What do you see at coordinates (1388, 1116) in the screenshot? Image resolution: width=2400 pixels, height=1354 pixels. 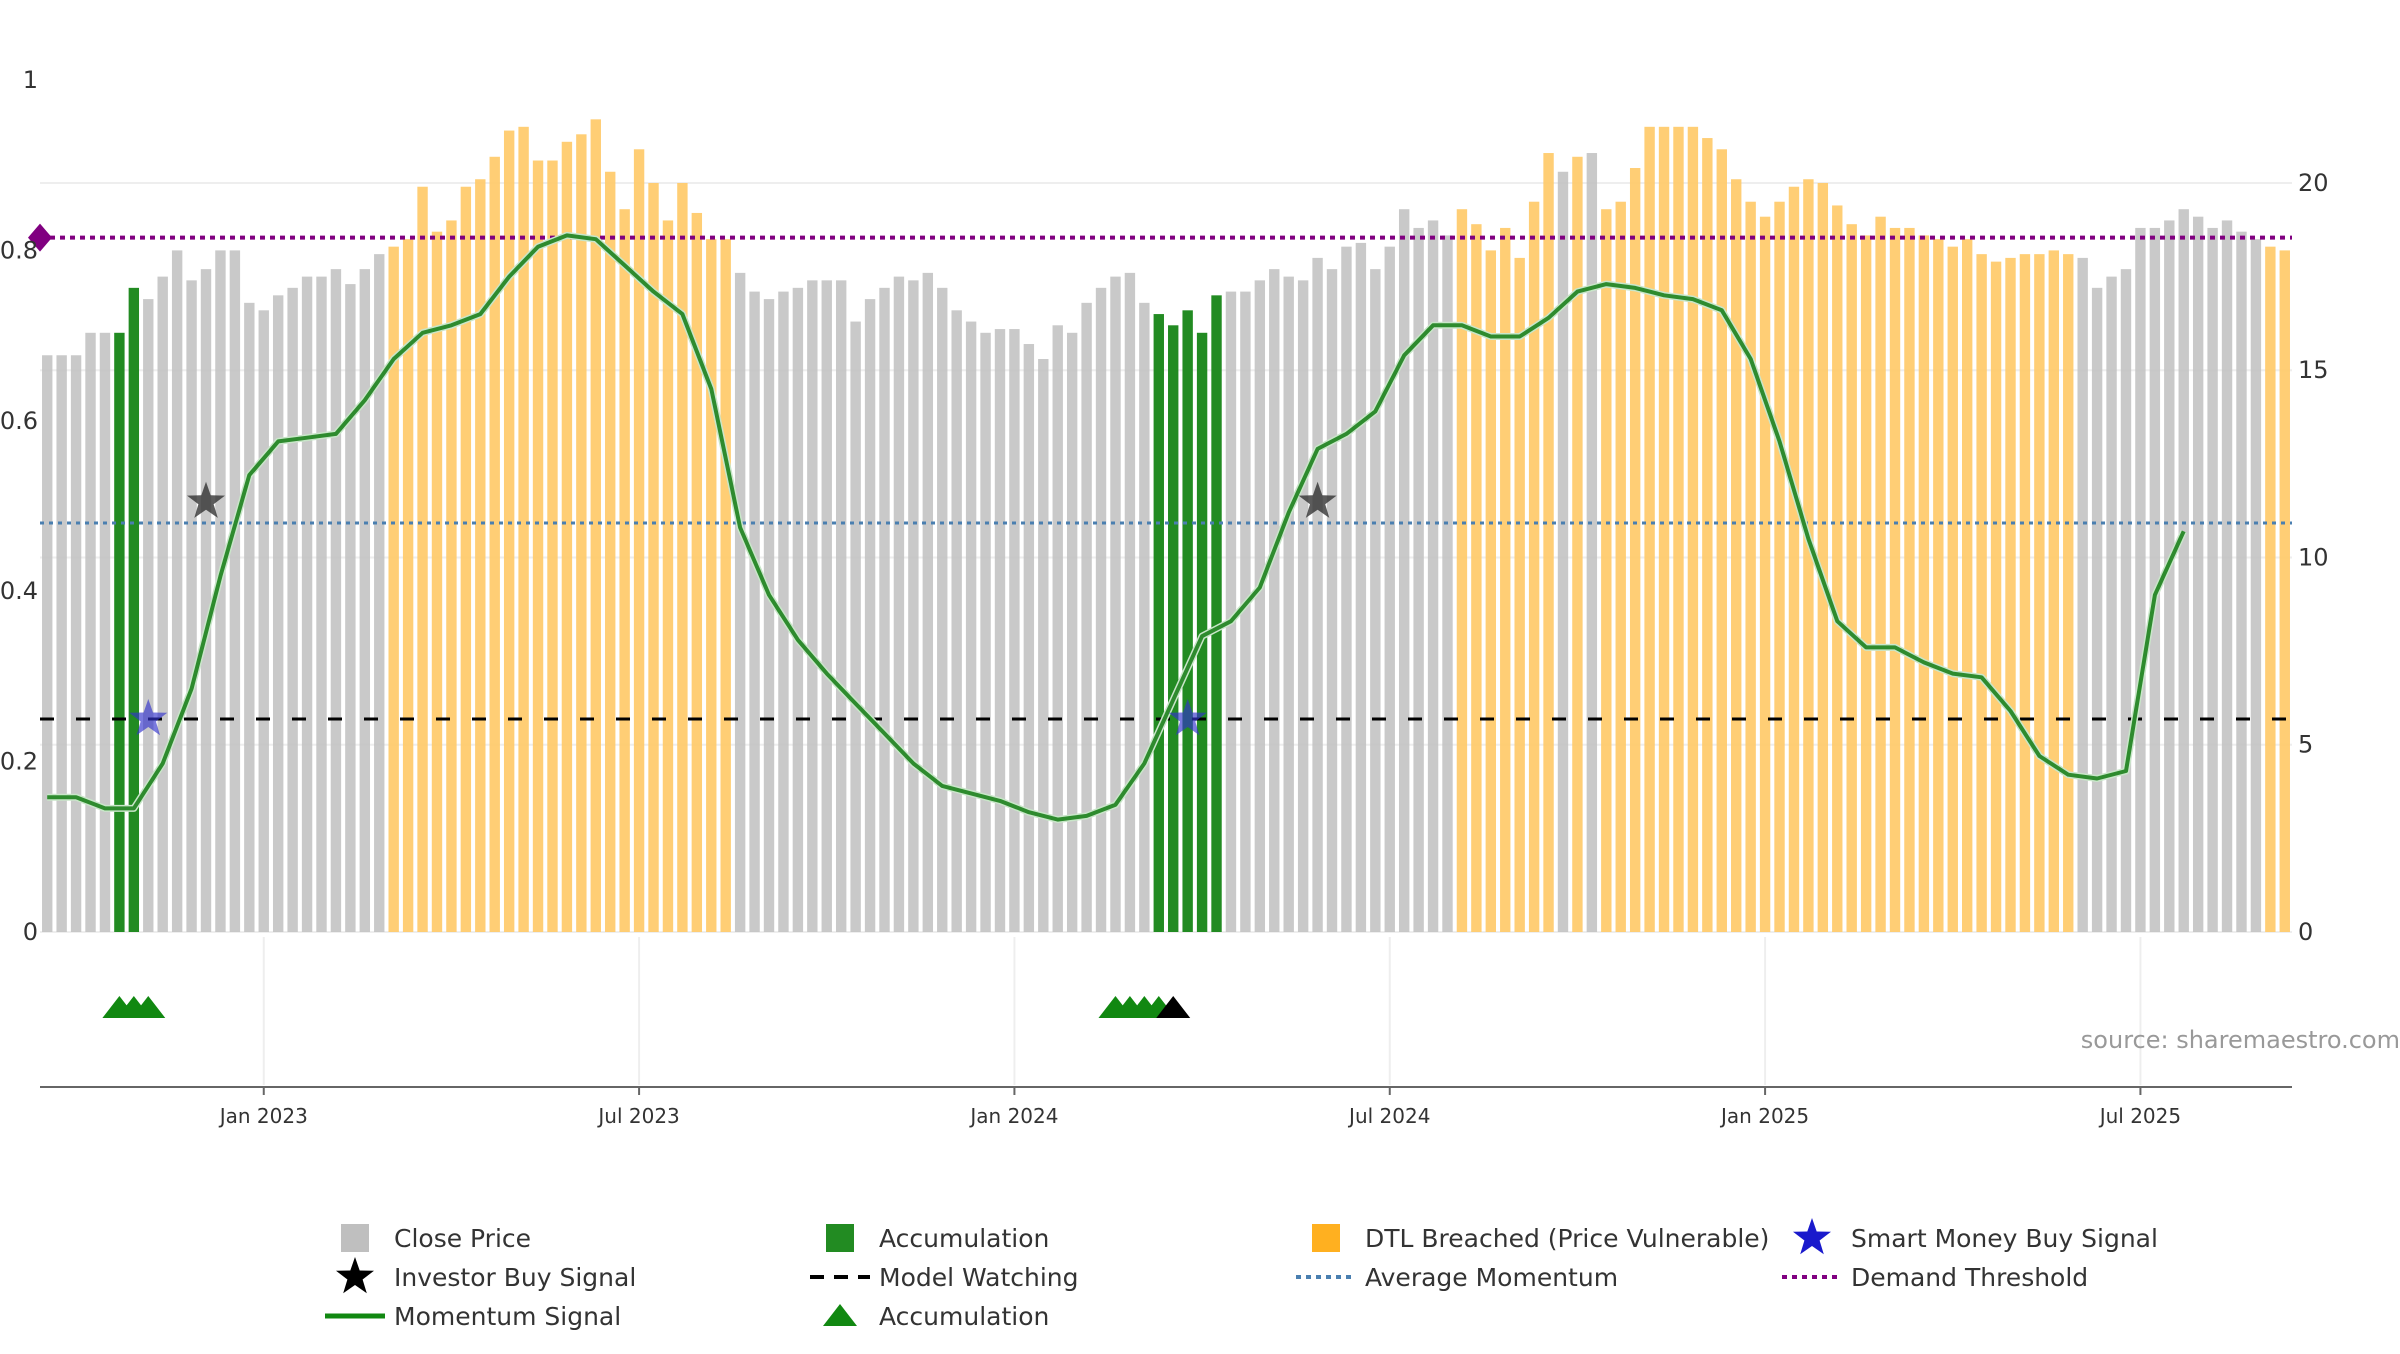 I see `x-tick-label: Jul 2024` at bounding box center [1388, 1116].